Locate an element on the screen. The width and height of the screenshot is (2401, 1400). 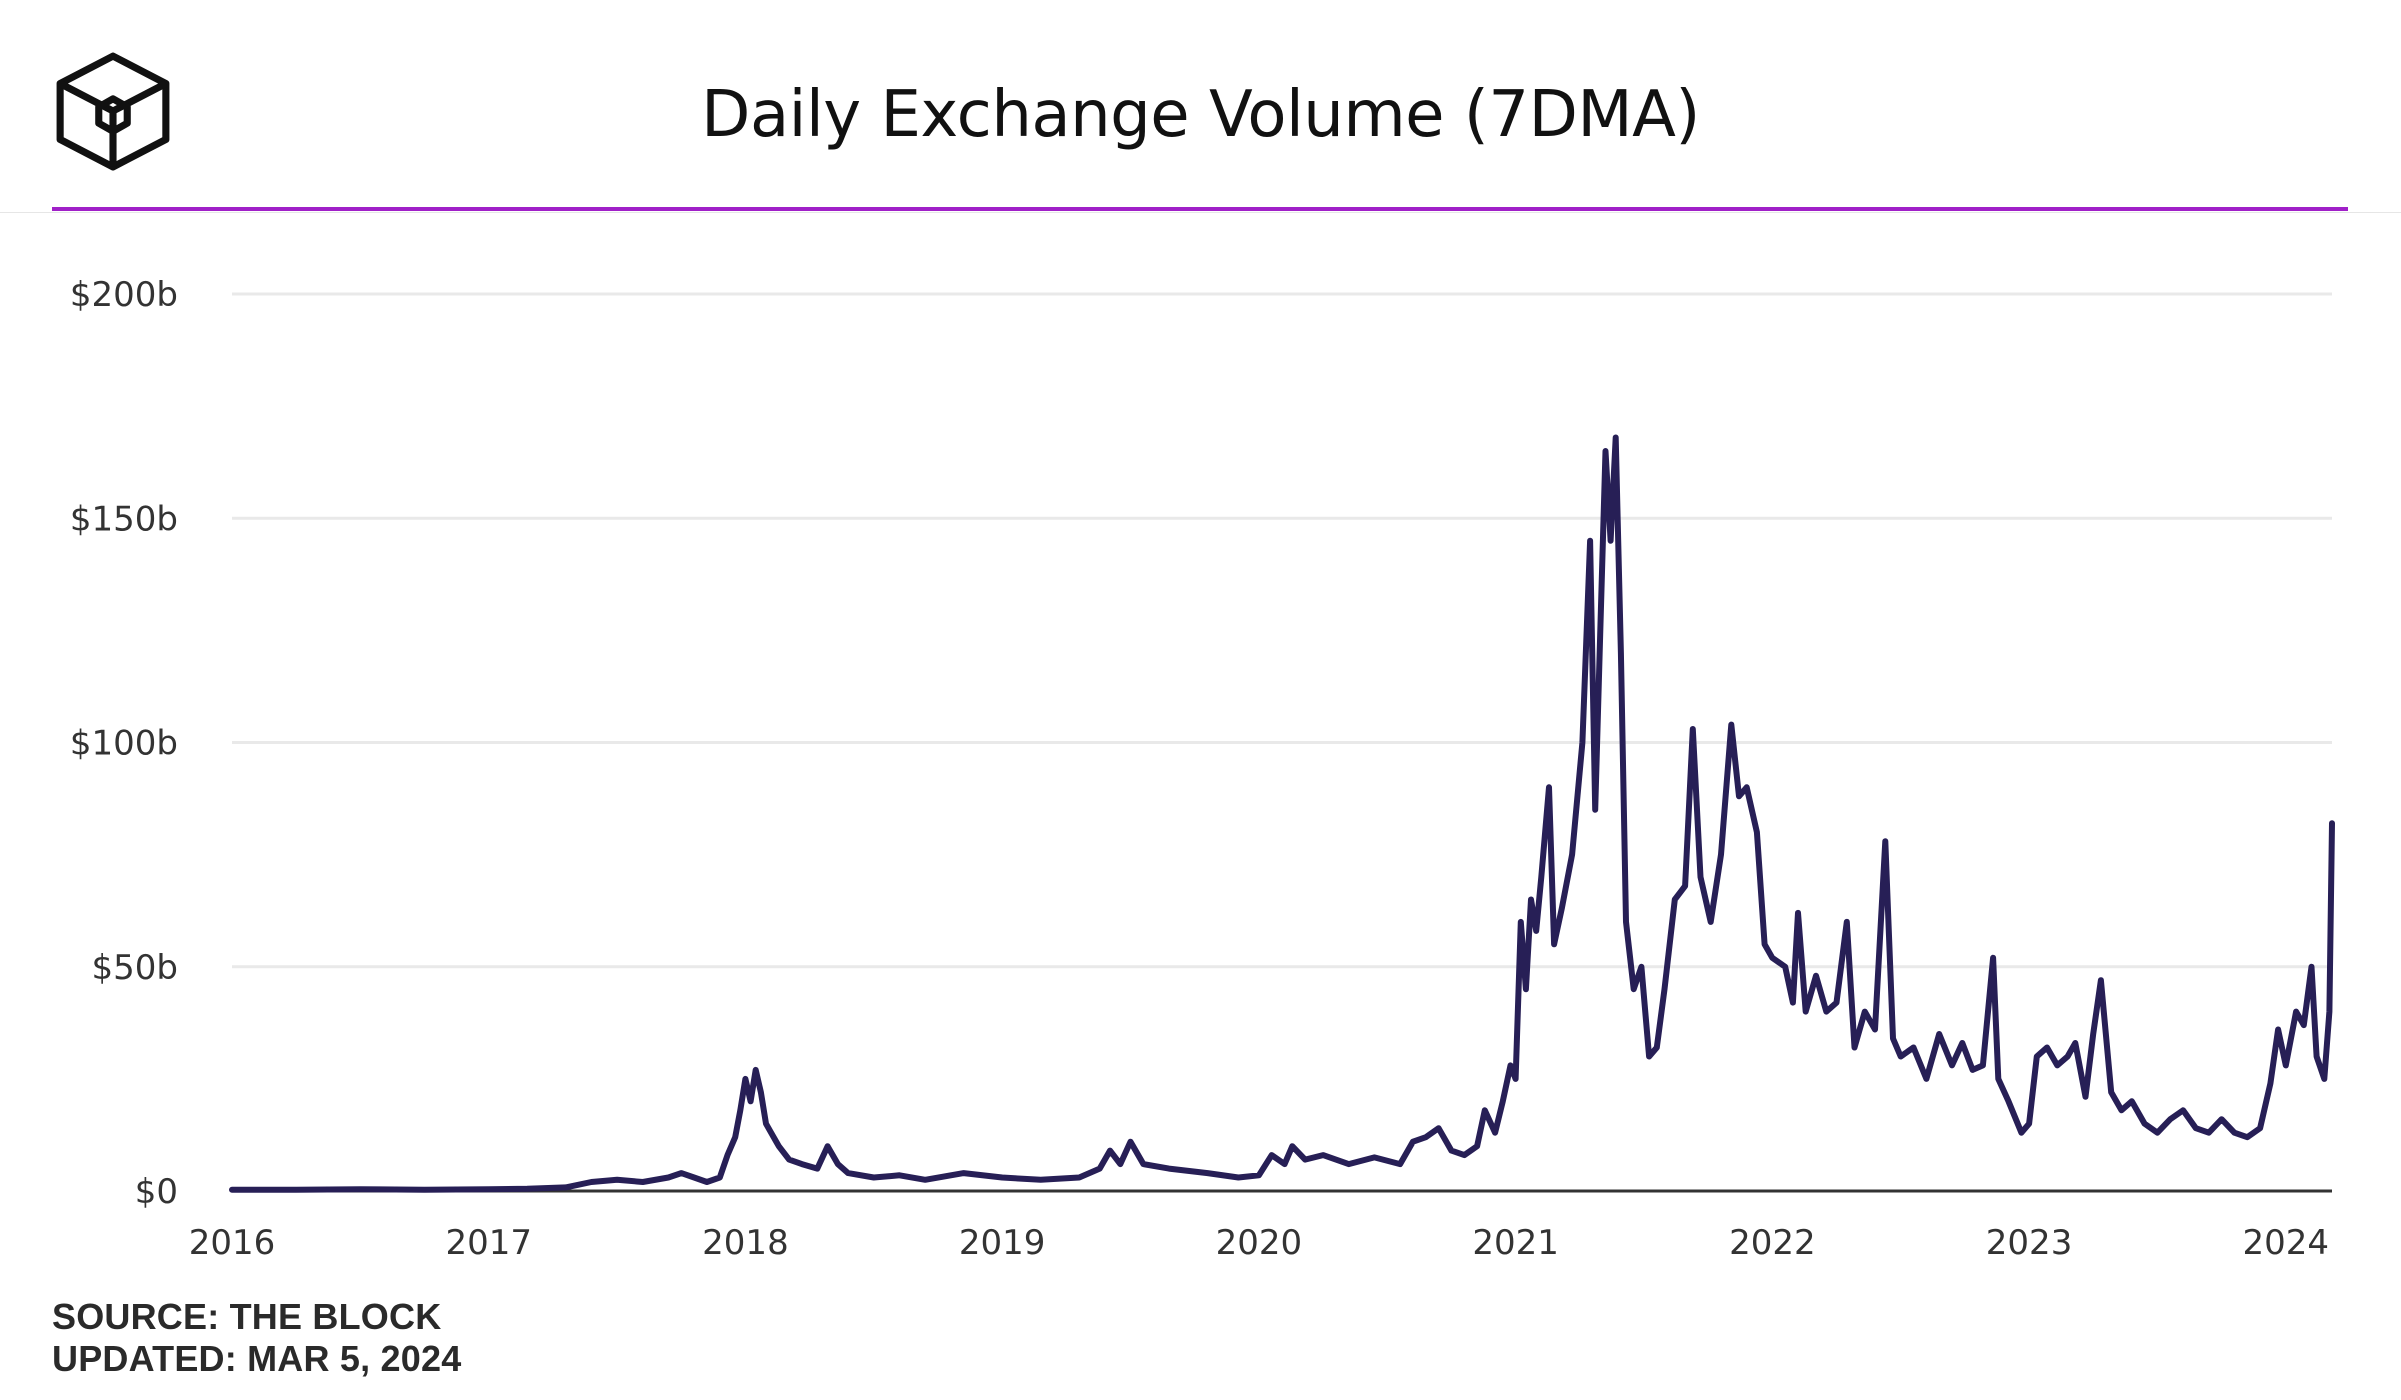
x-tick-label: 2017 is located at coordinates (488, 1243).